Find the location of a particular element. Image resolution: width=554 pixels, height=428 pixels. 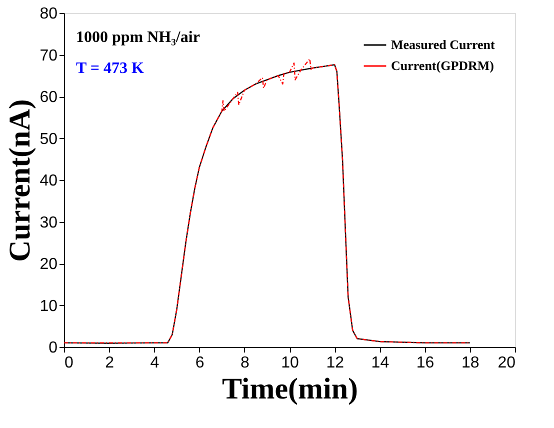

y-tick-label: 60 is located at coordinates (49, 97).